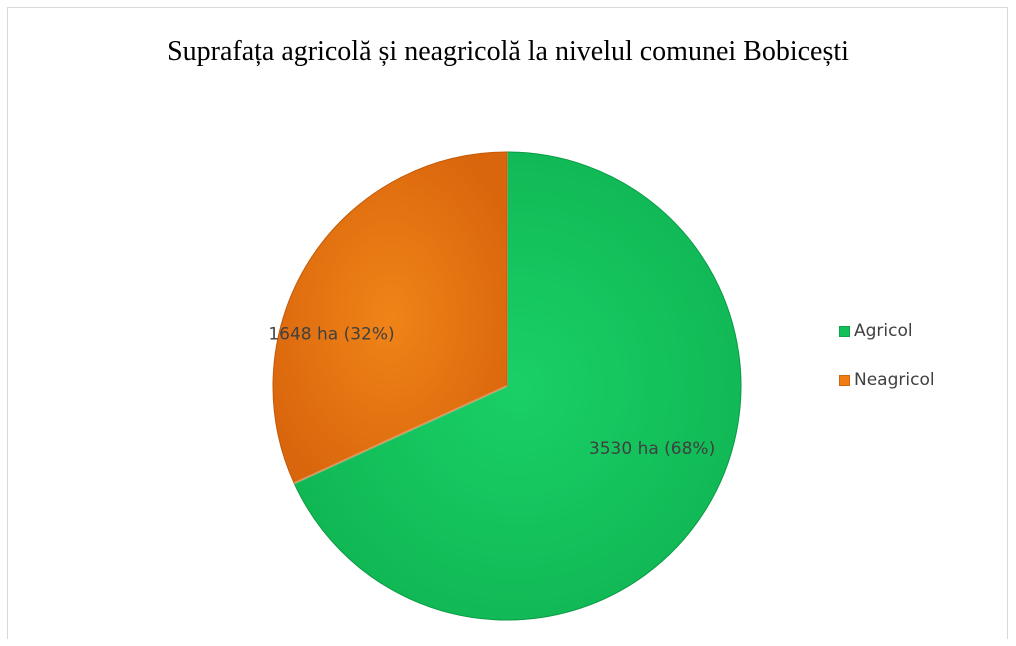  Describe the element at coordinates (844, 331) in the screenshot. I see `legend-swatch-agricol` at that location.